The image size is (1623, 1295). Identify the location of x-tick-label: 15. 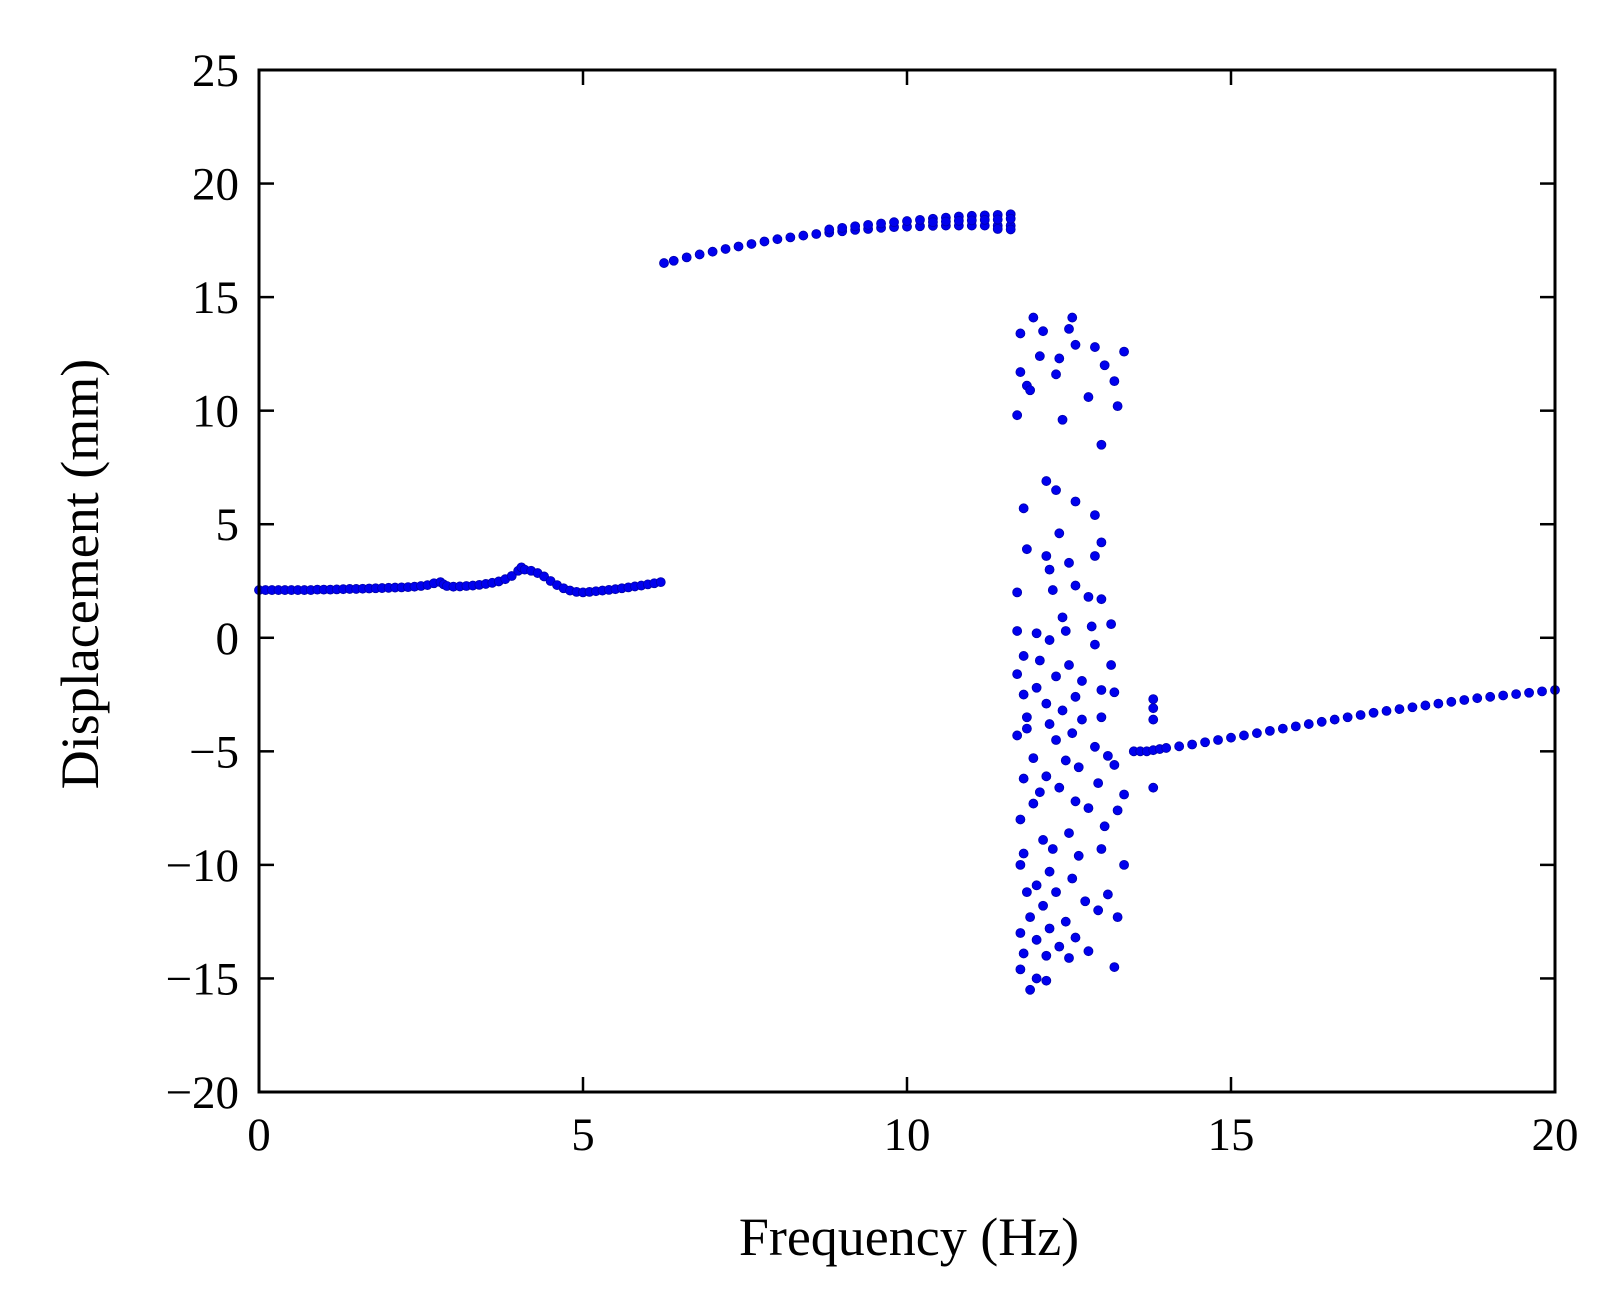
(1231, 1135).